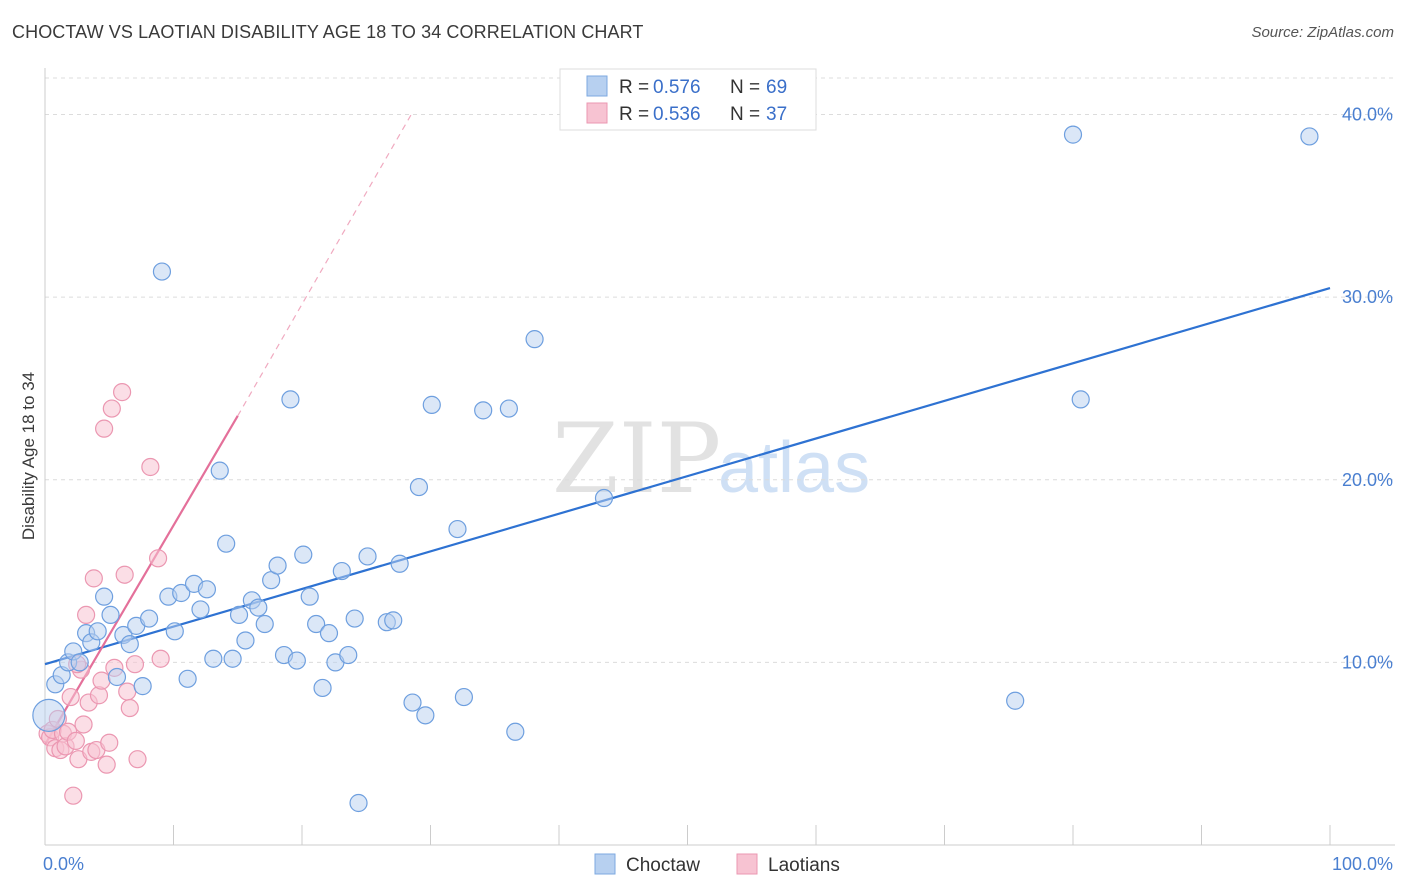 The image size is (1406, 892). I want to click on y-tick-label-10: 10.0%, so click(1367, 662).